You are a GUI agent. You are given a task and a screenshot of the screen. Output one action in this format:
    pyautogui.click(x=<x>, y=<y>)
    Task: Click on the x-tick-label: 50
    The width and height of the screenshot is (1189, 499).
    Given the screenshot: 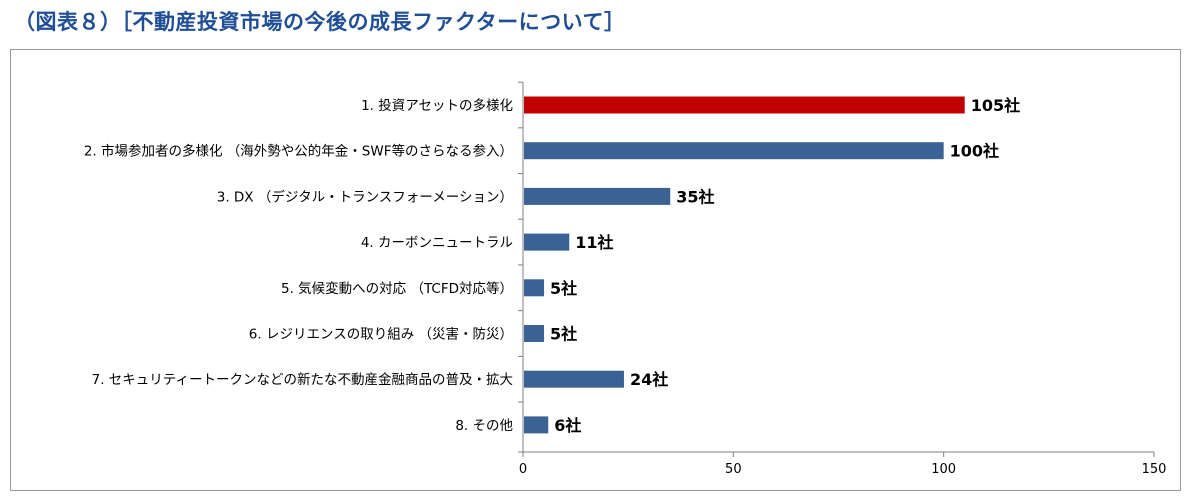 What is the action you would take?
    pyautogui.click(x=733, y=469)
    